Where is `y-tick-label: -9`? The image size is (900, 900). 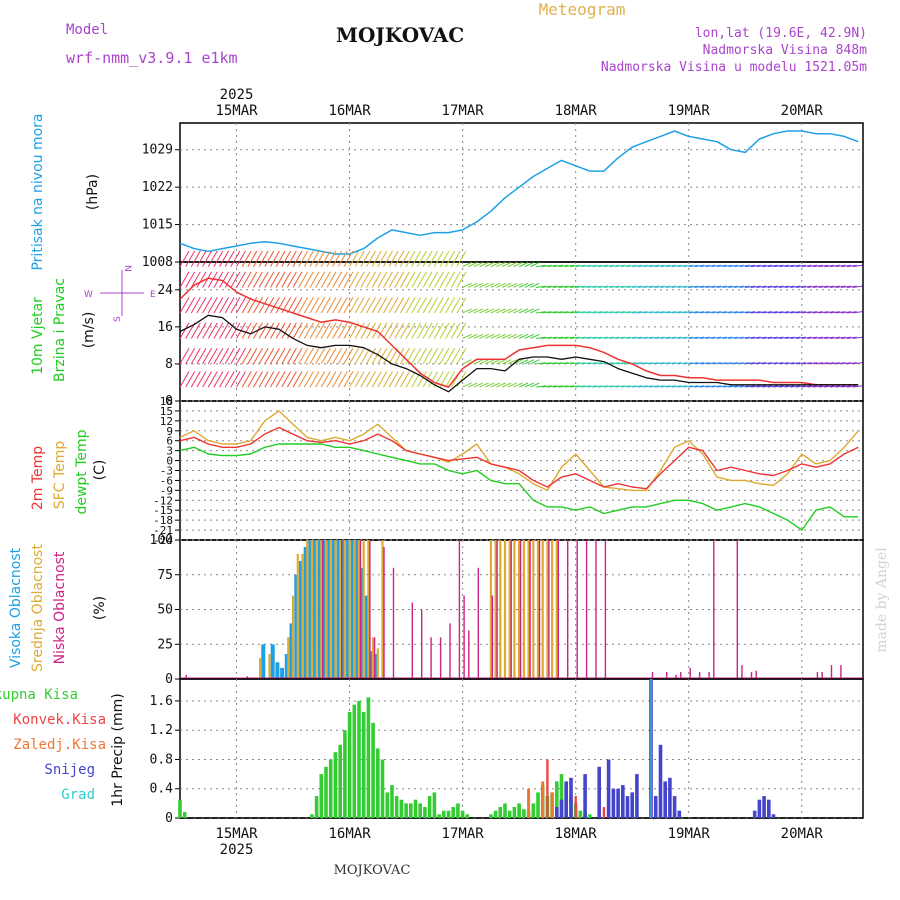 y-tick-label: -9 is located at coordinates (166, 490).